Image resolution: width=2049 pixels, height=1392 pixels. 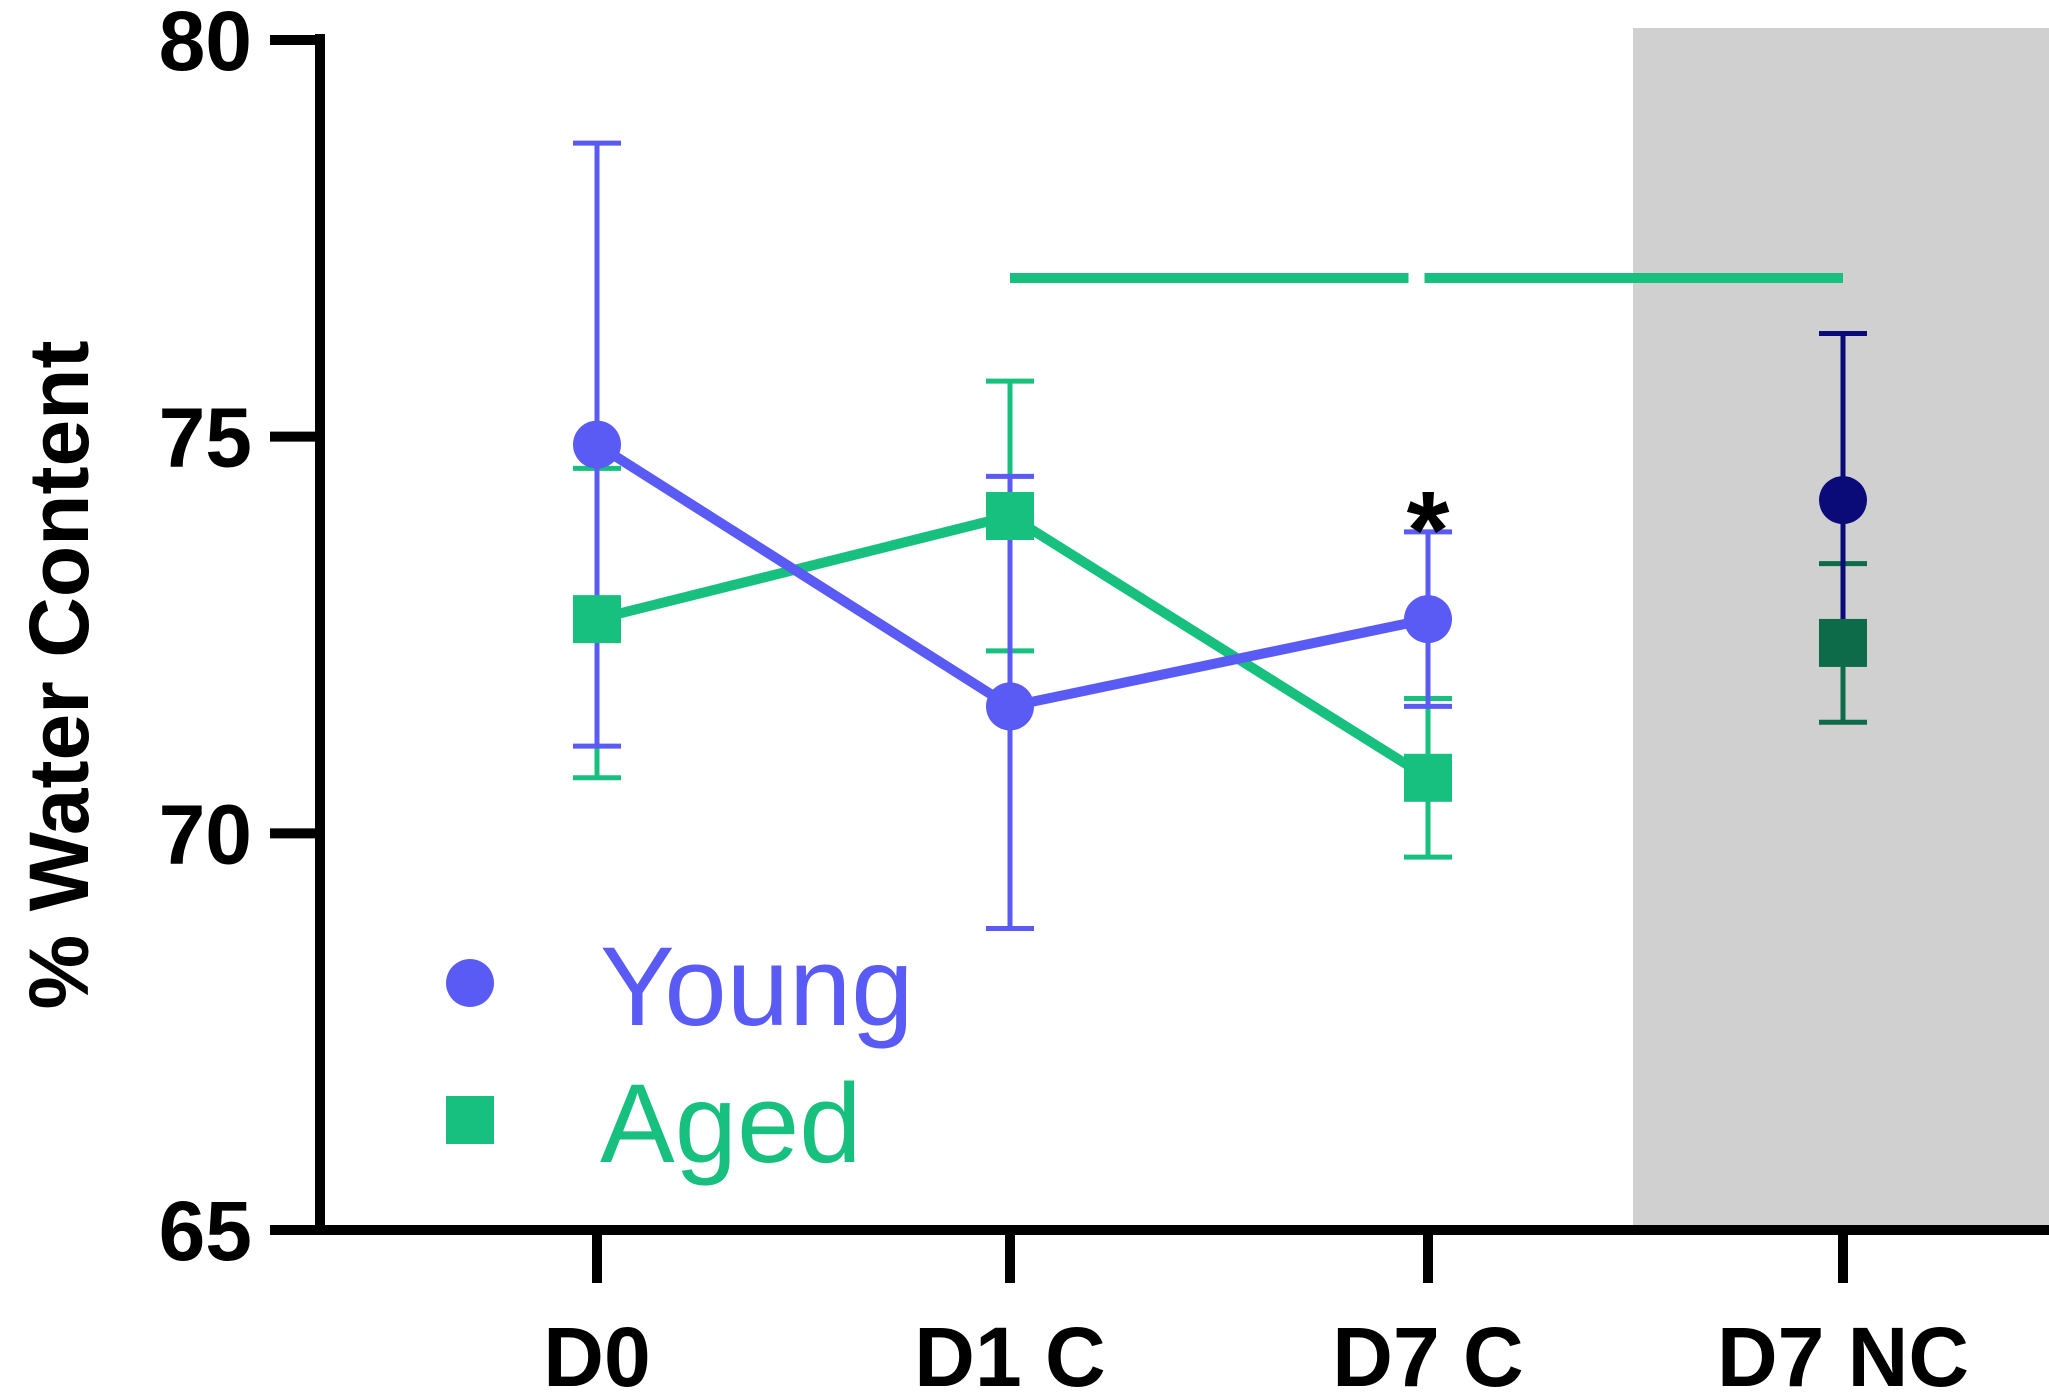 What do you see at coordinates (596, 1351) in the screenshot?
I see `x-tick-label-0: D0` at bounding box center [596, 1351].